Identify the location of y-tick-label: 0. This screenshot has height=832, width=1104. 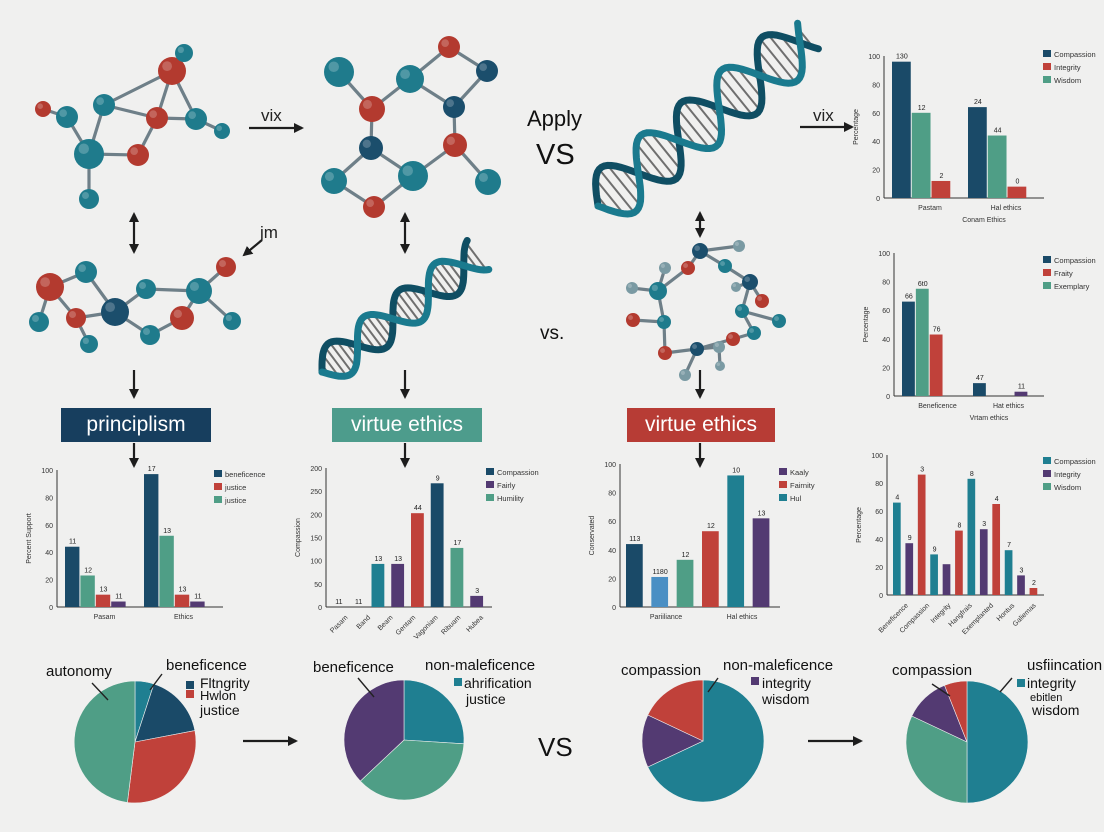
(888, 397).